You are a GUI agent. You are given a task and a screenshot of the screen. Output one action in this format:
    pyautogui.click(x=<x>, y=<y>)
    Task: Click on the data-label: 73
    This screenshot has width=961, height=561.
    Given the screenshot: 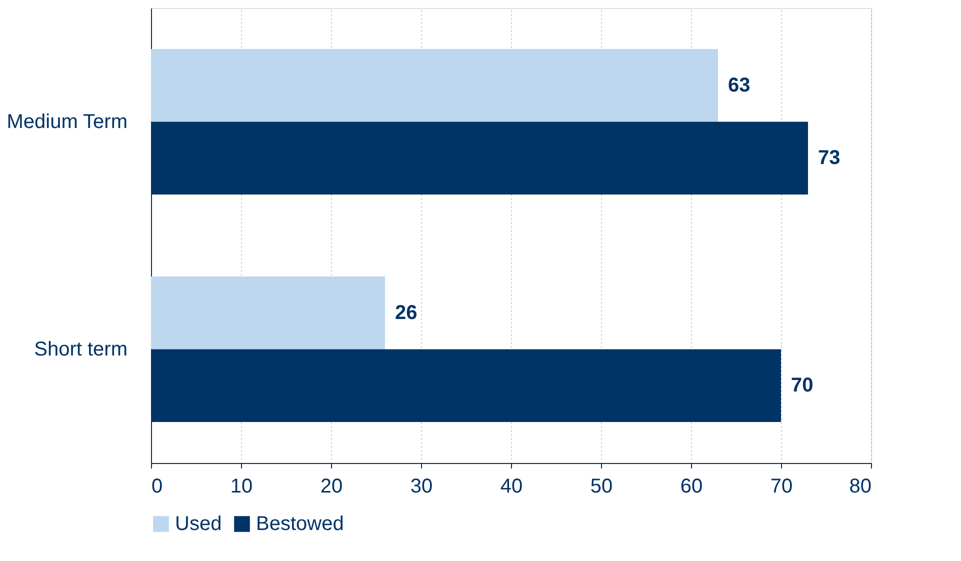 What is the action you would take?
    pyautogui.click(x=829, y=158)
    